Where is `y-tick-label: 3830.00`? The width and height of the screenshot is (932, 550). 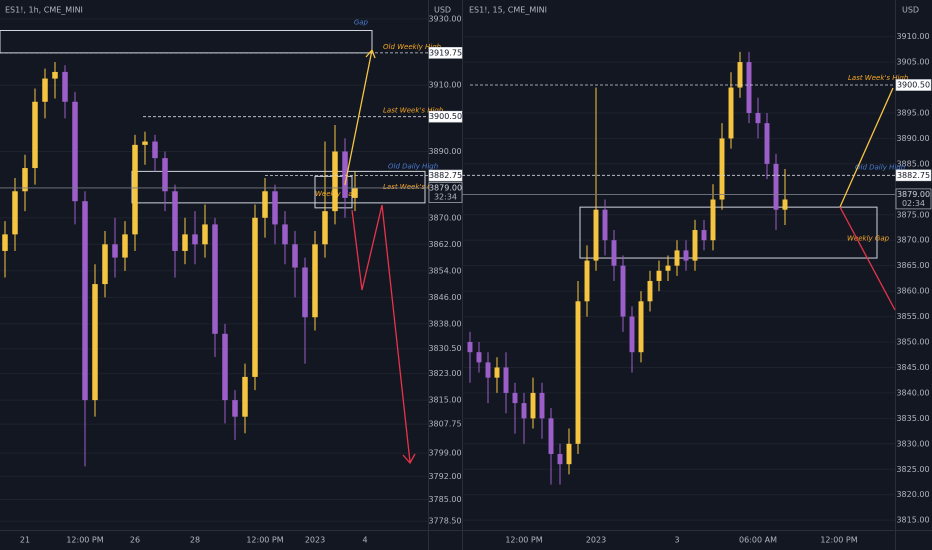 y-tick-label: 3830.00 is located at coordinates (912, 443).